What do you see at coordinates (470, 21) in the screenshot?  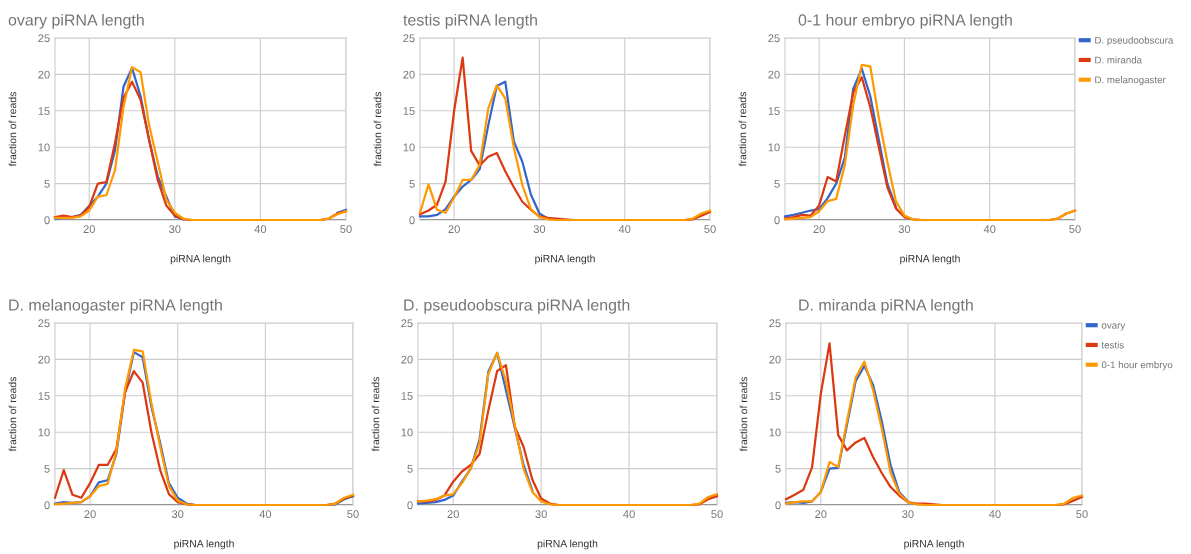 I see `chart-title: testis piRNA length` at bounding box center [470, 21].